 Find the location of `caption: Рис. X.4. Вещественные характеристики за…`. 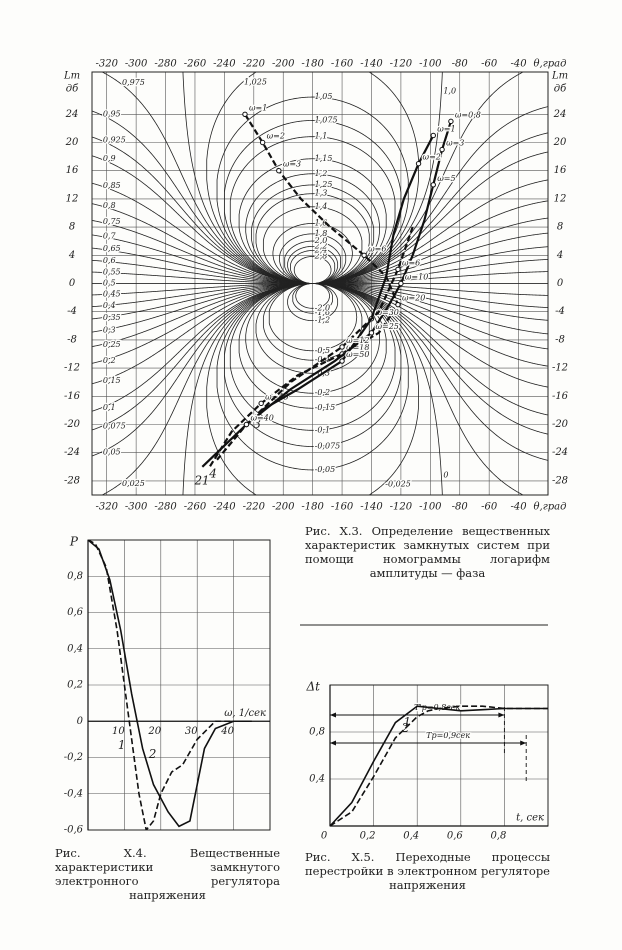

caption: Рис. X.4. Вещественные характеристики за… is located at coordinates (167, 874).